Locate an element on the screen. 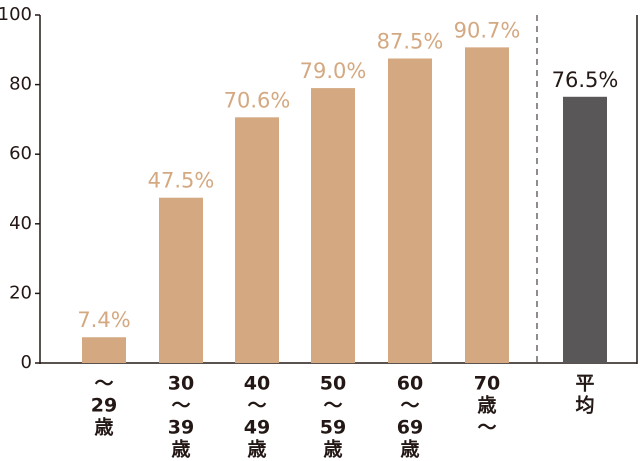  value-label: 76.5% is located at coordinates (585, 80).